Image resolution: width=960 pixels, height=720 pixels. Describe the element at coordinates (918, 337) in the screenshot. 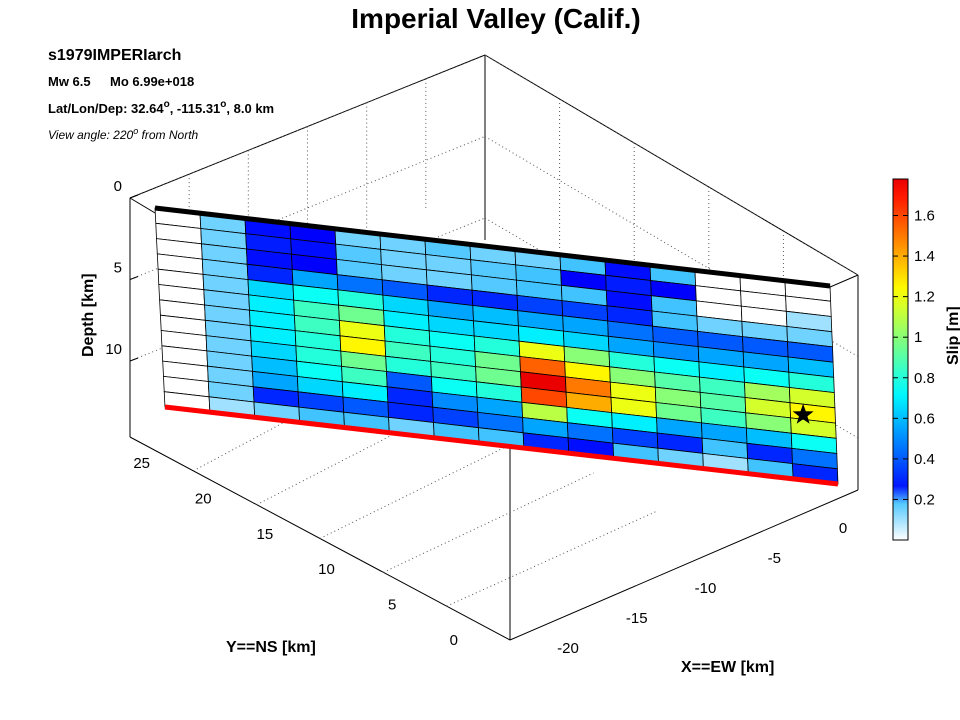

I see `colorbar-tick-label: 1` at that location.